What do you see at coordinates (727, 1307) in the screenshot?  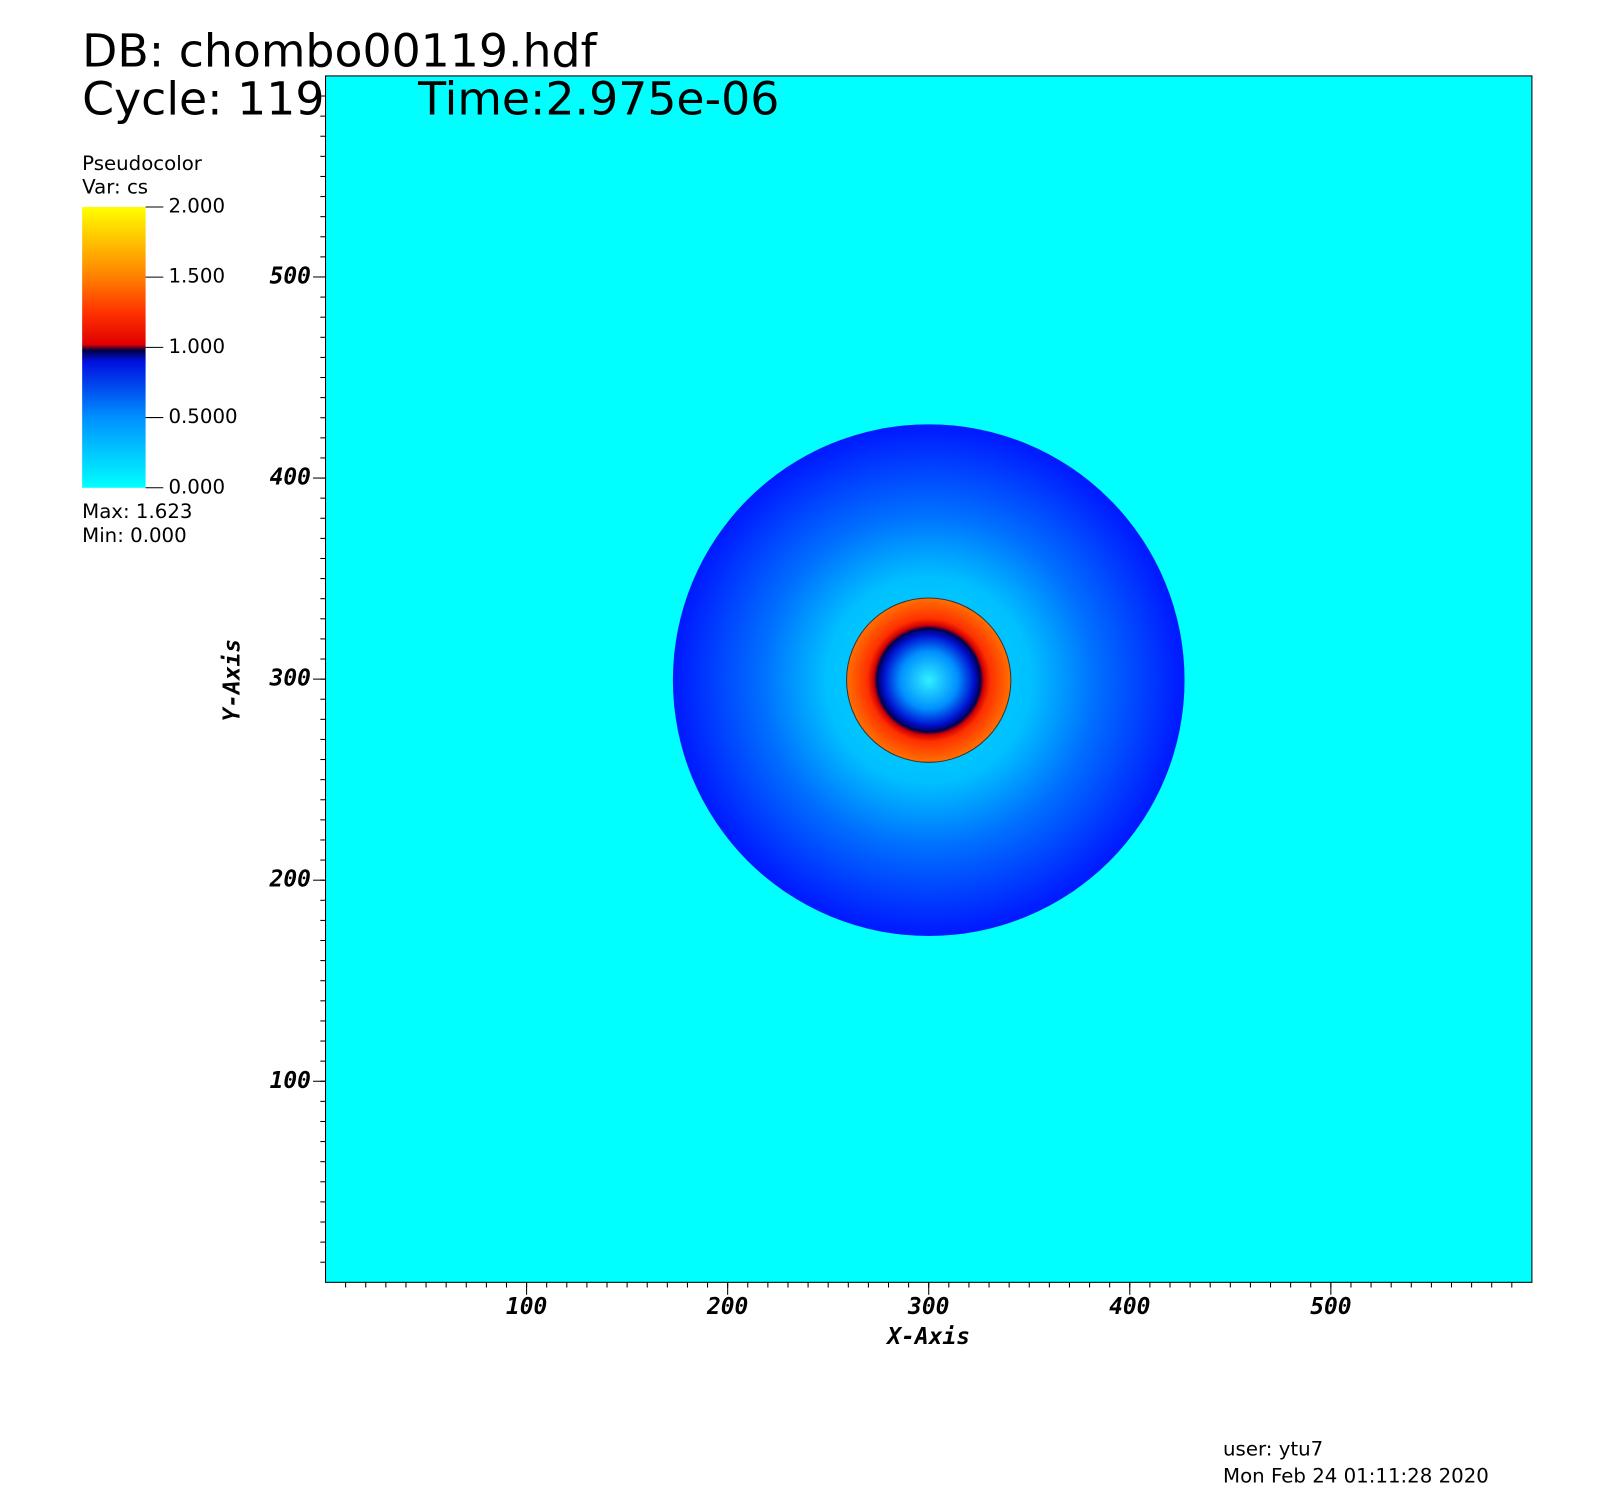 I see `x-tick-label: 200` at bounding box center [727, 1307].